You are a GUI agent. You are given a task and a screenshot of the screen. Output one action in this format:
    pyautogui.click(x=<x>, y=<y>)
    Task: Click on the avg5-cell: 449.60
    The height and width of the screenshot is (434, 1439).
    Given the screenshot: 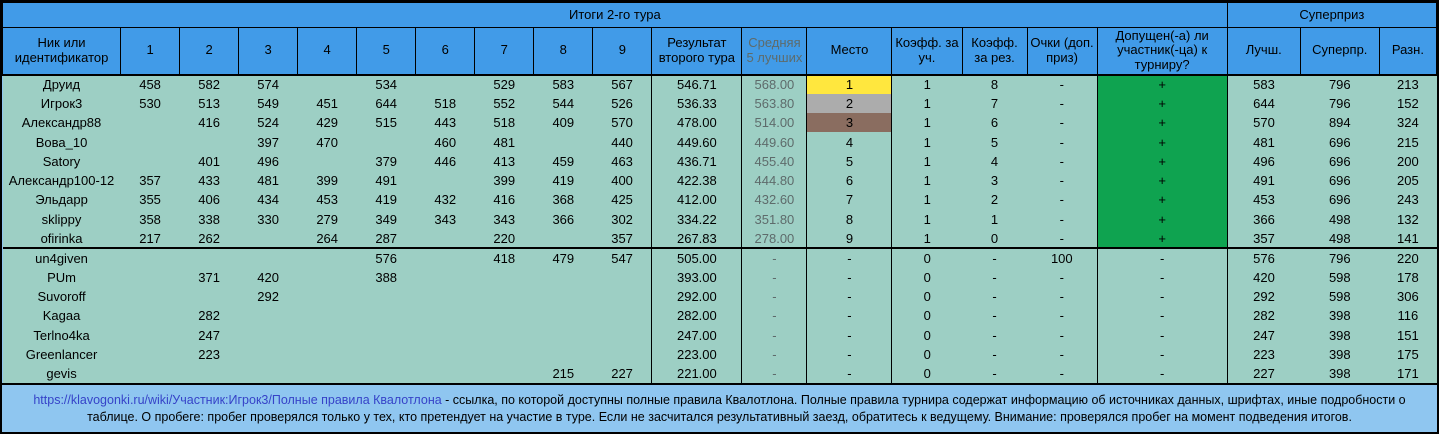 What is the action you would take?
    pyautogui.click(x=774, y=142)
    